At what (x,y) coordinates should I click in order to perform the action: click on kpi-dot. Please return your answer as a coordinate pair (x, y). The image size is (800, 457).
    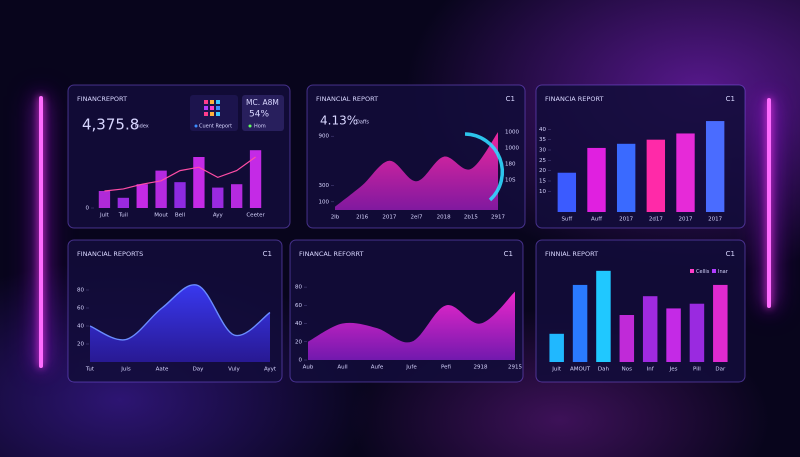
    Looking at the image, I should click on (250, 126).